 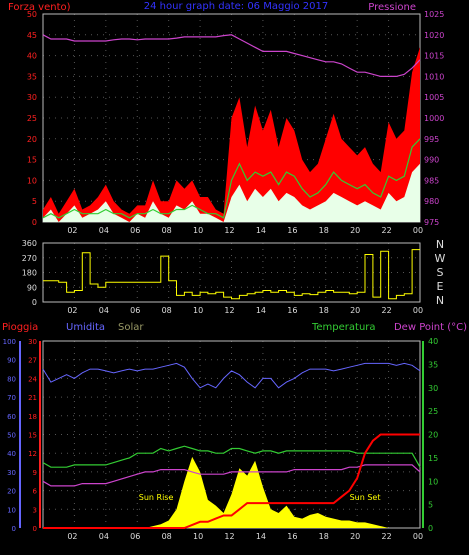 What do you see at coordinates (433, 364) in the screenshot?
I see `temperature-tick: 35` at bounding box center [433, 364].